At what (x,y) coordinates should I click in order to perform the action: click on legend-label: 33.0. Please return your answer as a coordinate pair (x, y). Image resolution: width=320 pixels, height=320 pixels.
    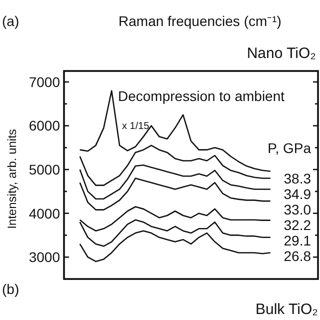
    Looking at the image, I should click on (298, 209).